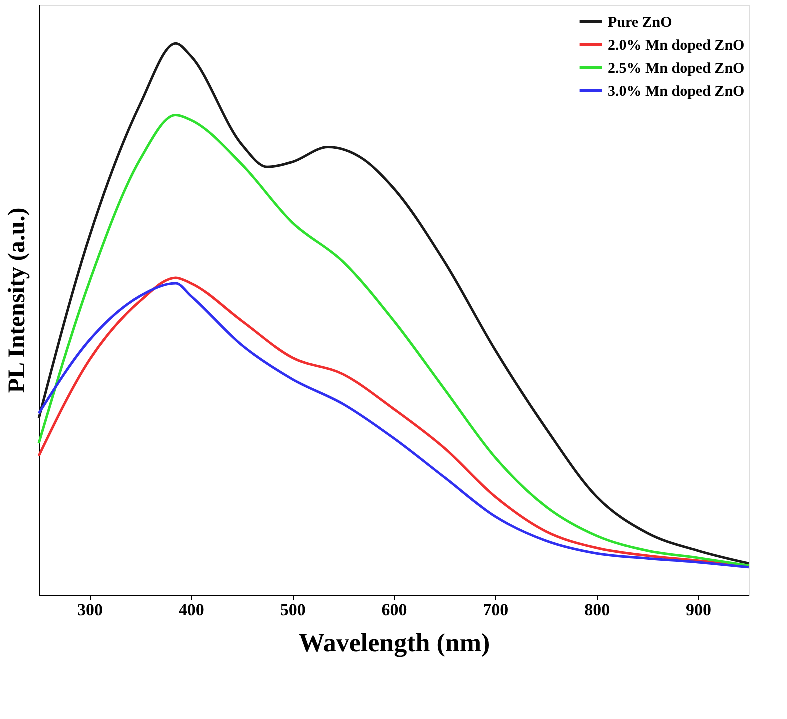 This screenshot has height=719, width=787. What do you see at coordinates (640, 23) in the screenshot?
I see `legend-label: Pure ZnO` at bounding box center [640, 23].